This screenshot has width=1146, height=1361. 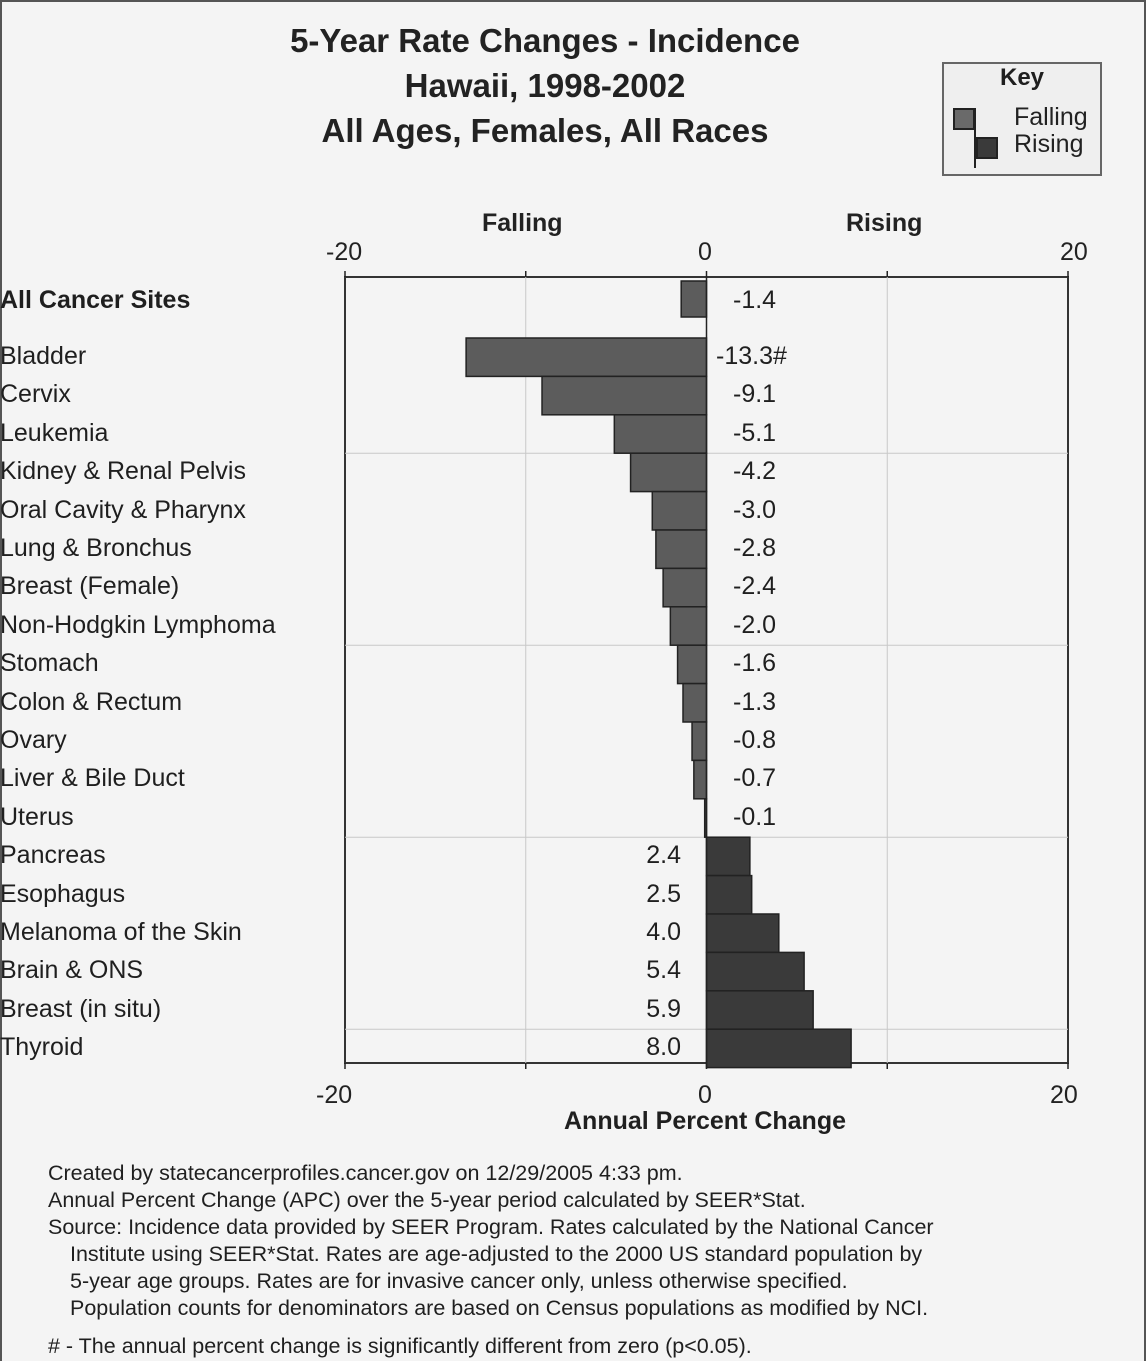 I want to click on category-label-summary: All Cancer Sites, so click(x=95, y=300).